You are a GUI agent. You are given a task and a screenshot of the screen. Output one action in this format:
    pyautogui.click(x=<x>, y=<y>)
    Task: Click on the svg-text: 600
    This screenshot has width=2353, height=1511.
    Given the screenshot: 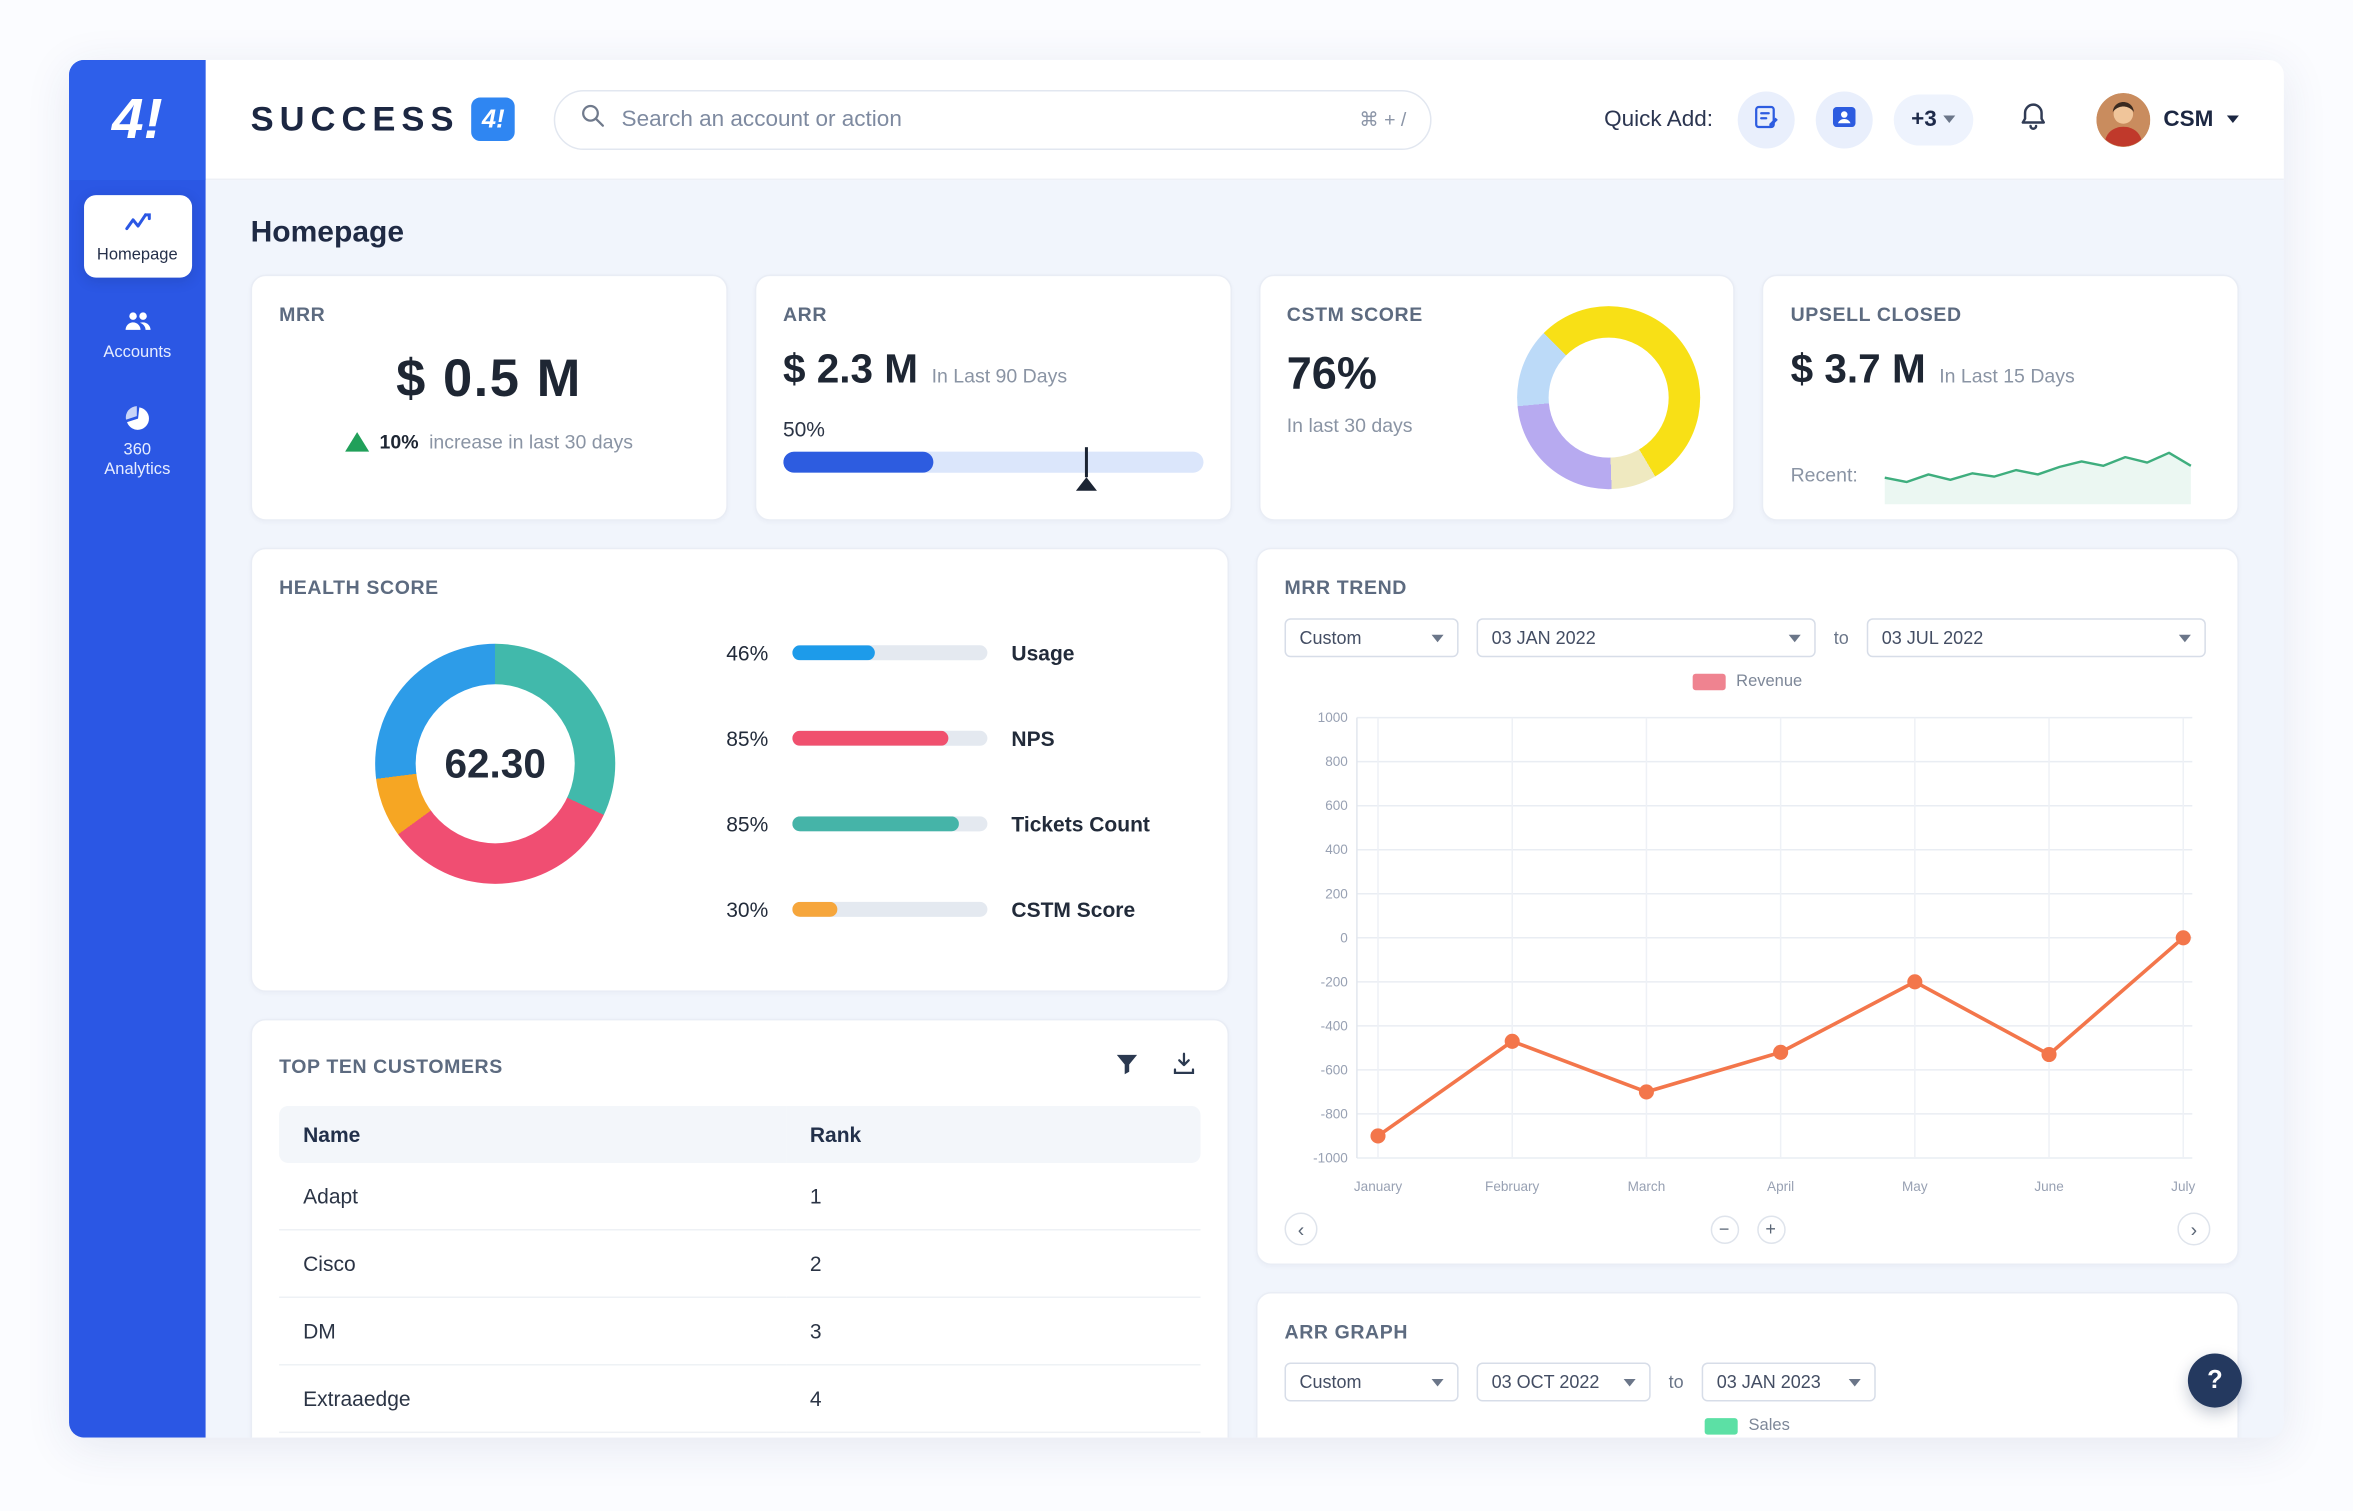 What is the action you would take?
    pyautogui.click(x=1336, y=805)
    